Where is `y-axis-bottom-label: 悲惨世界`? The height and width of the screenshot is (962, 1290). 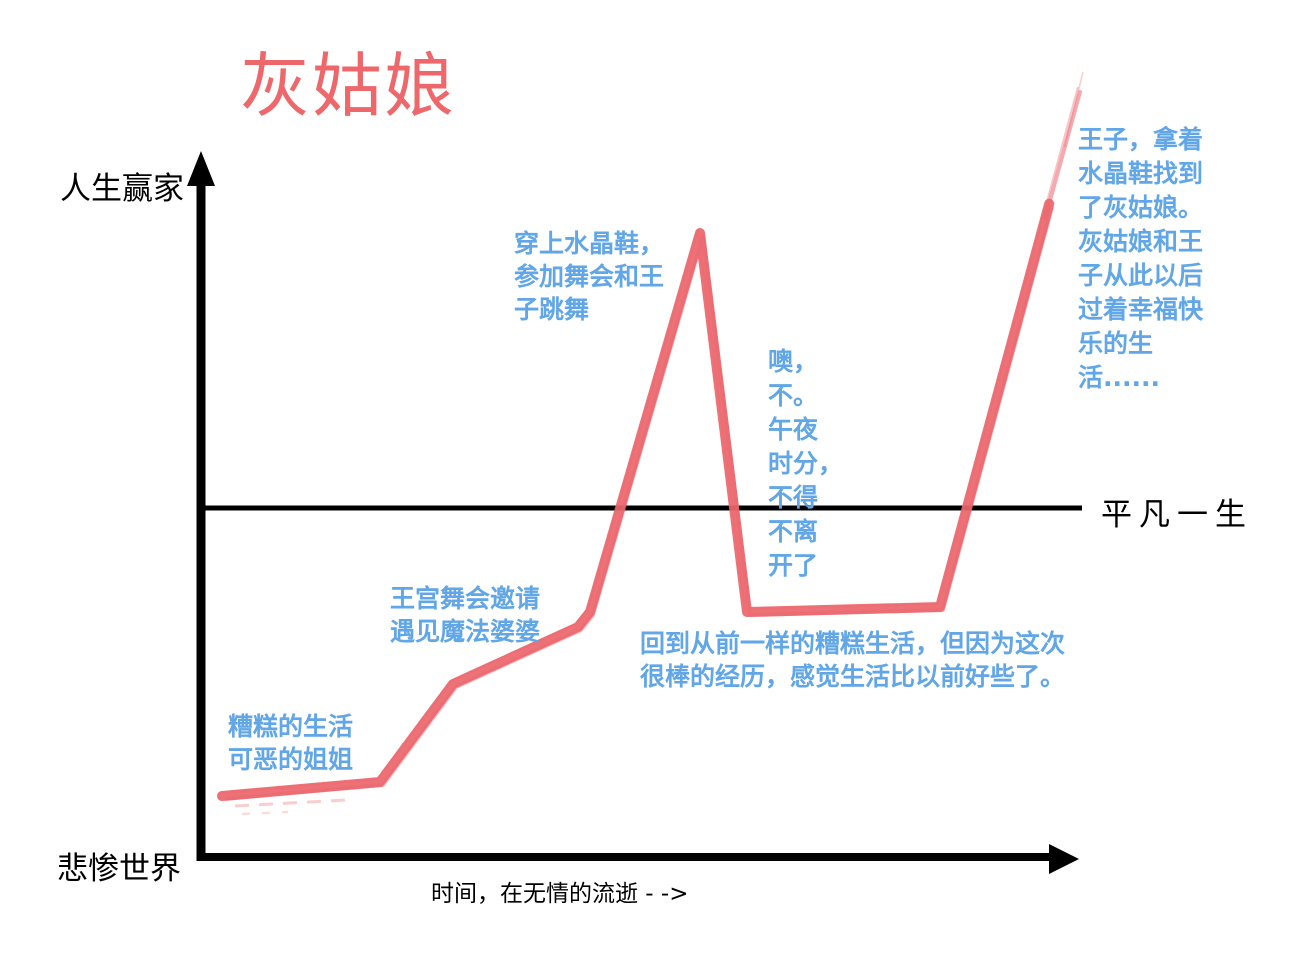
y-axis-bottom-label: 悲惨世界 is located at coordinates (119, 869).